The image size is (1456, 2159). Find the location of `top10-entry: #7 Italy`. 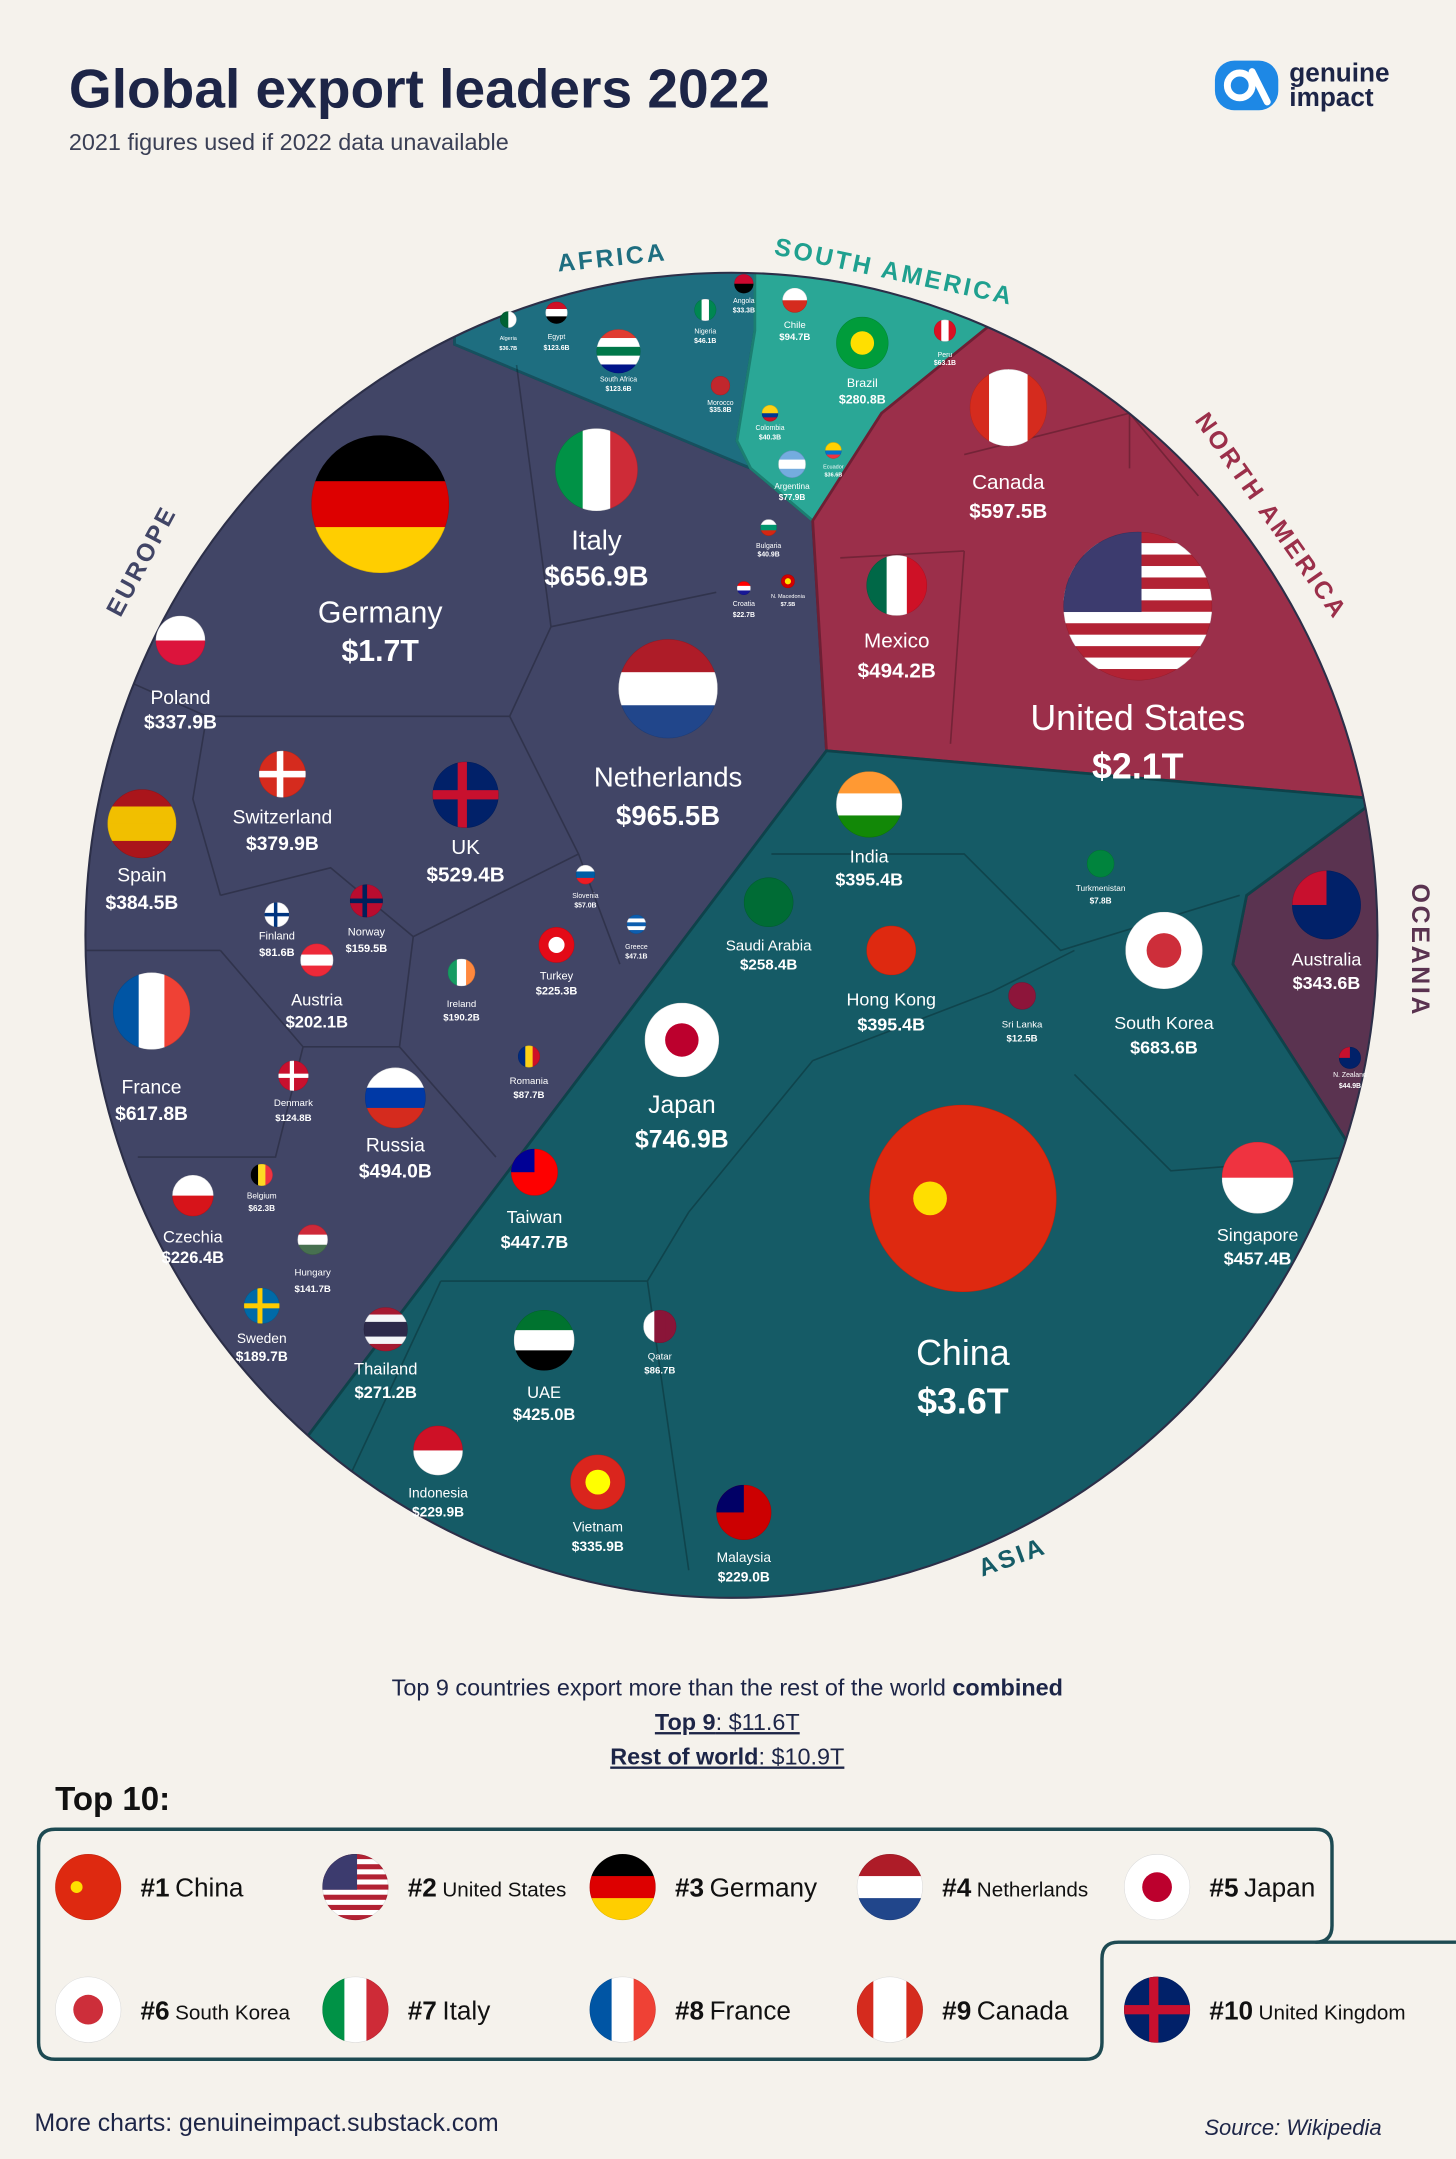

top10-entry: #7 Italy is located at coordinates (449, 2010).